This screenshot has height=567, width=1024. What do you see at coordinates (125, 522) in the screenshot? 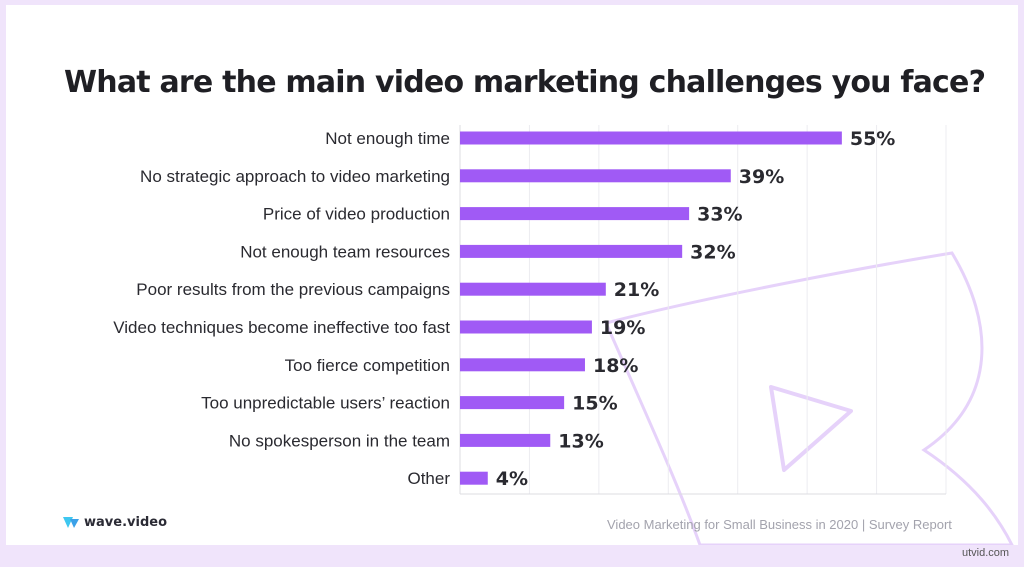
I see `logo-text: wave.video` at bounding box center [125, 522].